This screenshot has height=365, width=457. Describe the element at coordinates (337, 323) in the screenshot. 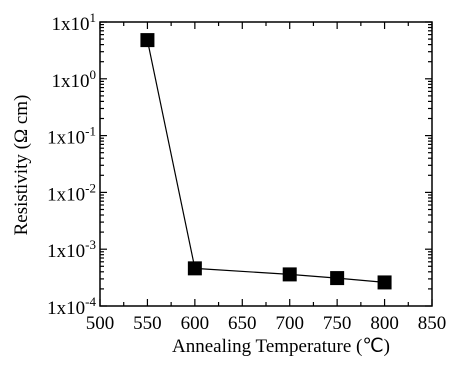

I see `xtick-label: 750` at that location.